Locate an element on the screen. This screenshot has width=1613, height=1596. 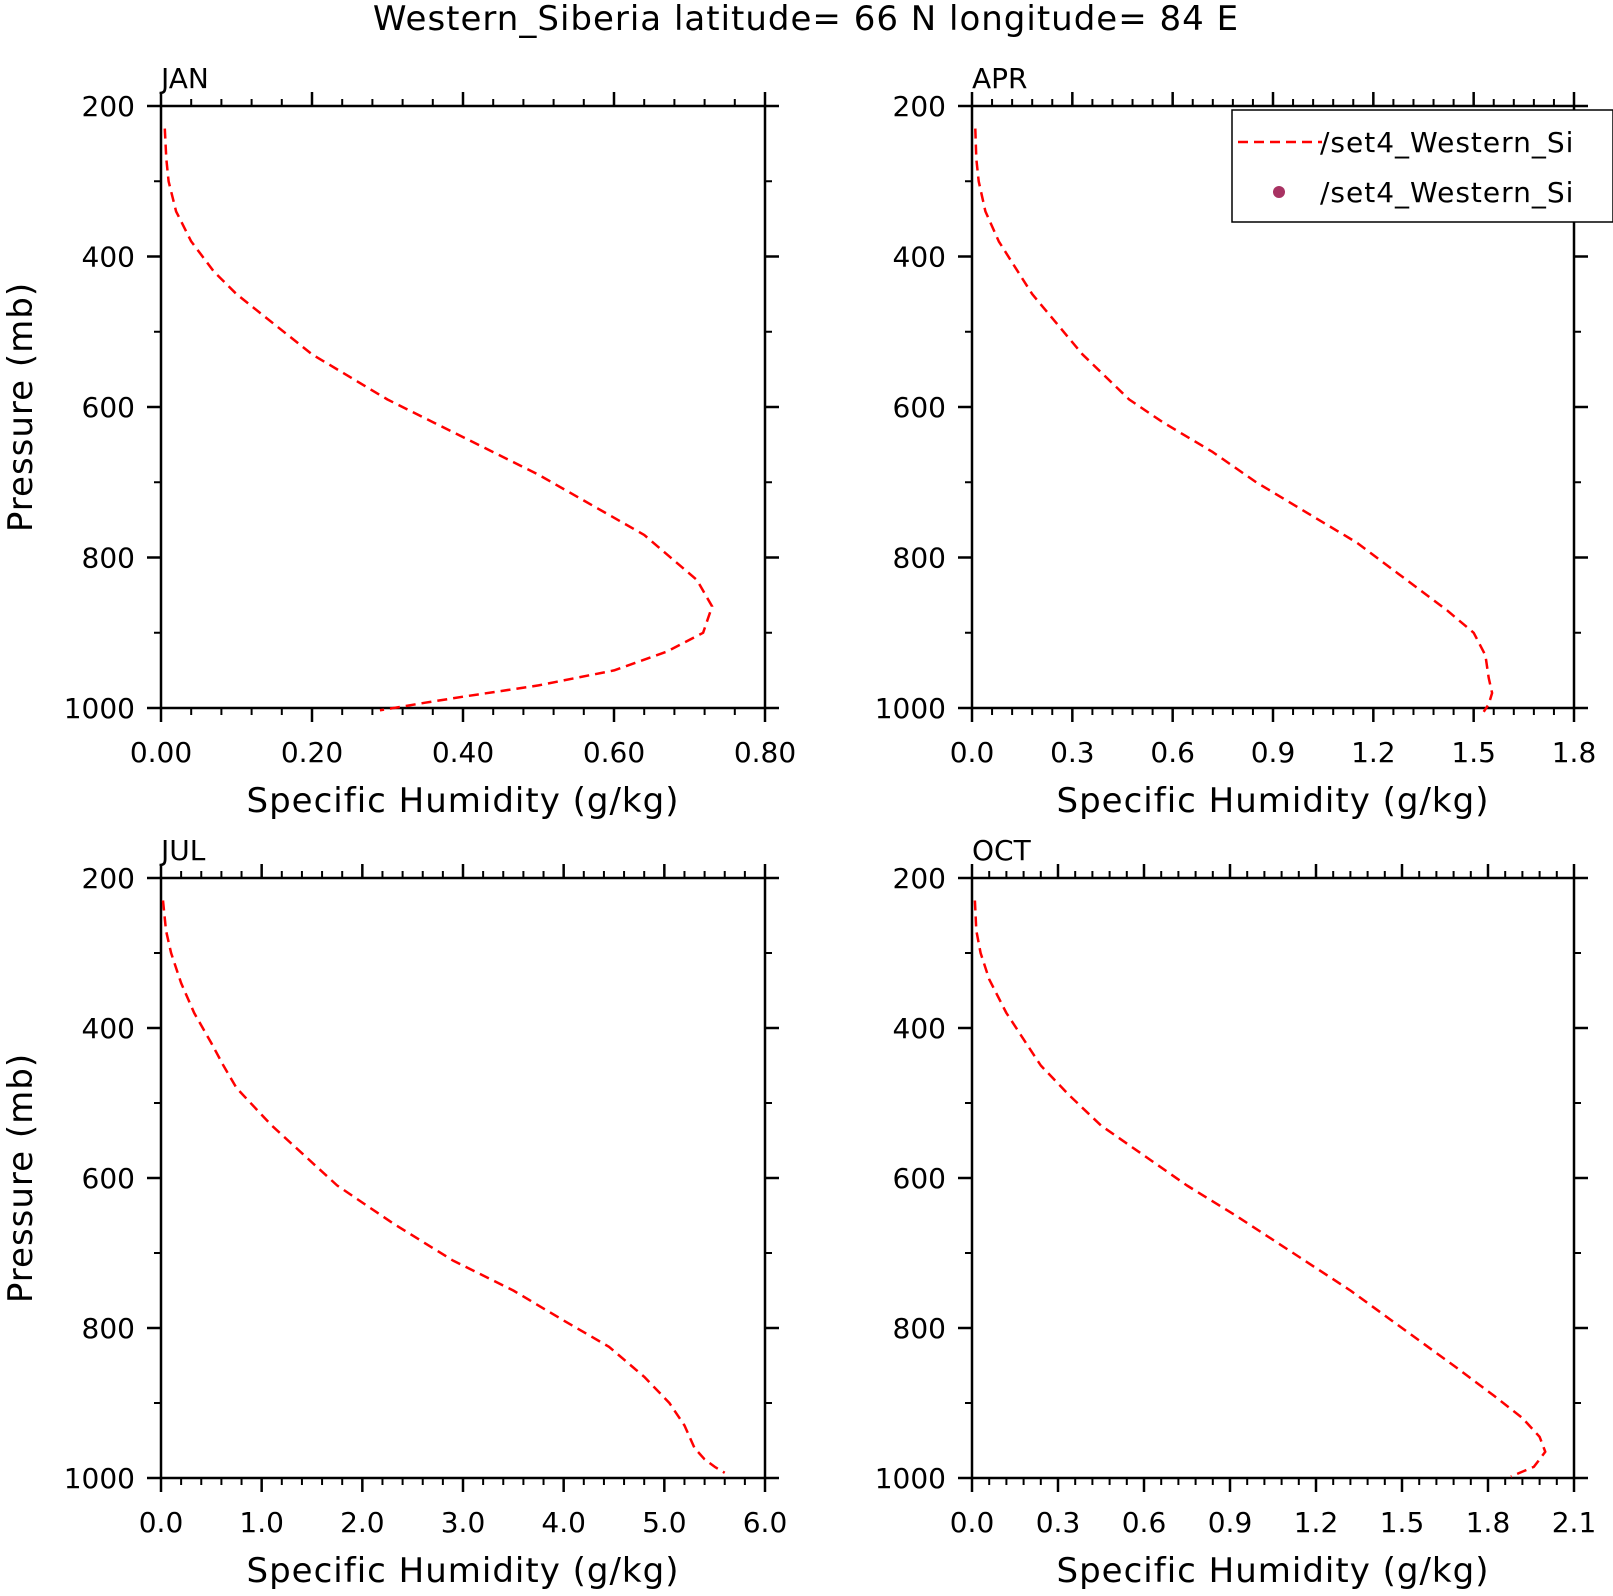
legend-dot-swatch is located at coordinates (1279, 192).